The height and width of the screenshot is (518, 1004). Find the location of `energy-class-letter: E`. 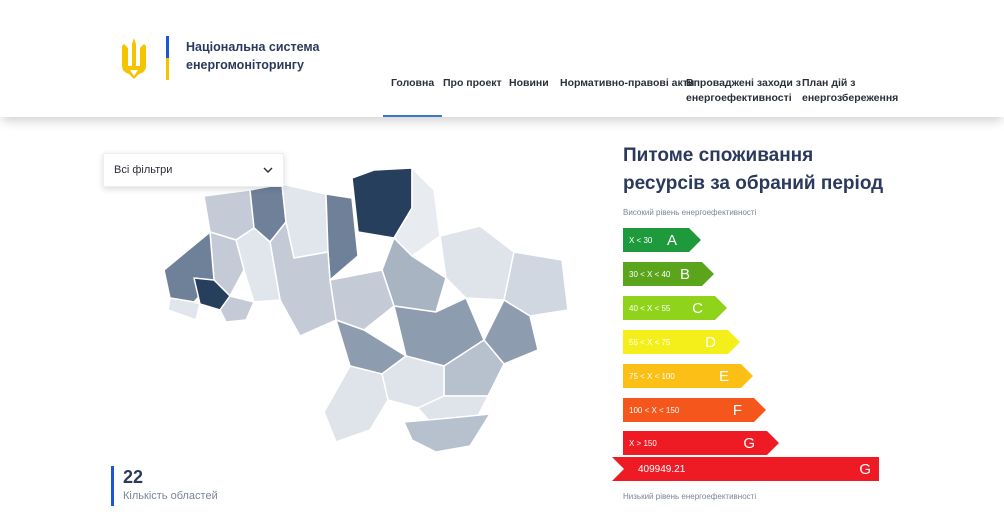

energy-class-letter: E is located at coordinates (723, 376).